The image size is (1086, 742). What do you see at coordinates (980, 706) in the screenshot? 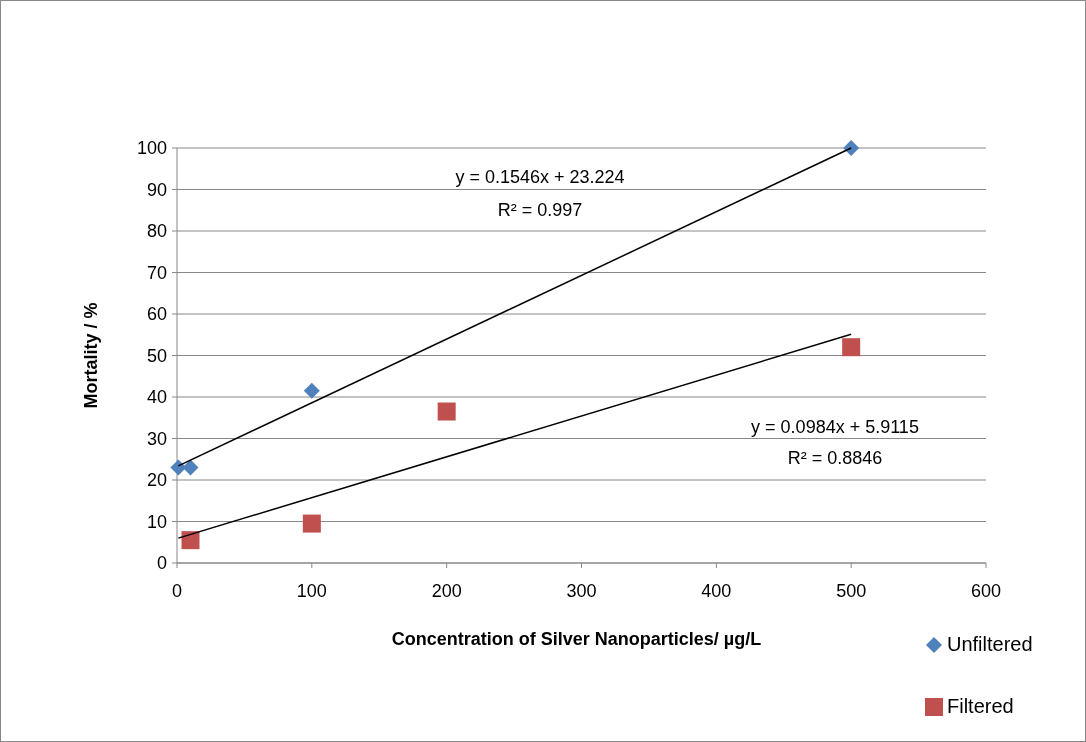
I see `legend-label: Filtered` at bounding box center [980, 706].